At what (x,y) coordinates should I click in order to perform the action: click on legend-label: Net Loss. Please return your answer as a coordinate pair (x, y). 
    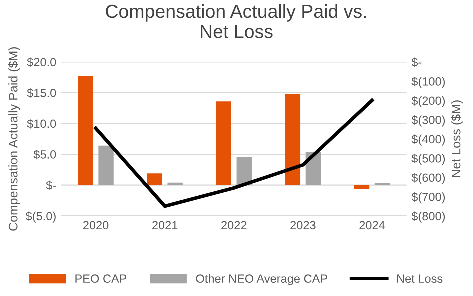
    Looking at the image, I should click on (420, 279).